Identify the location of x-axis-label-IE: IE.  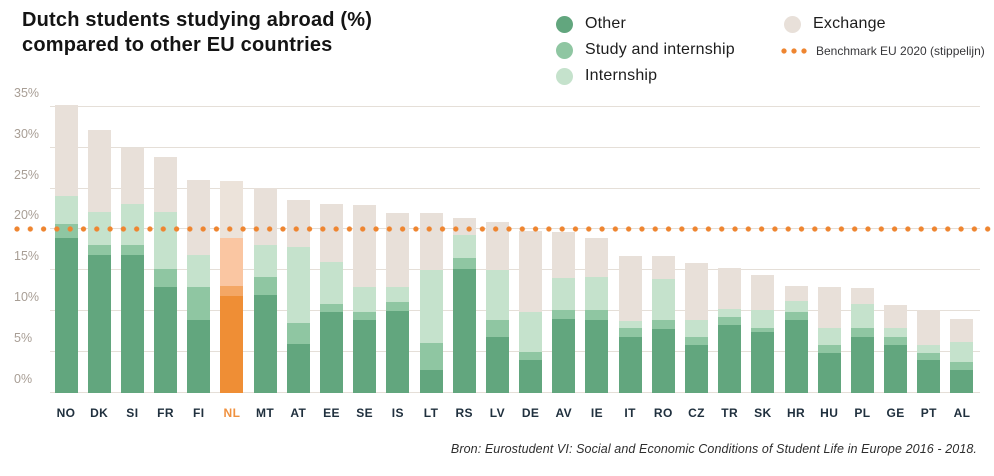
(597, 413).